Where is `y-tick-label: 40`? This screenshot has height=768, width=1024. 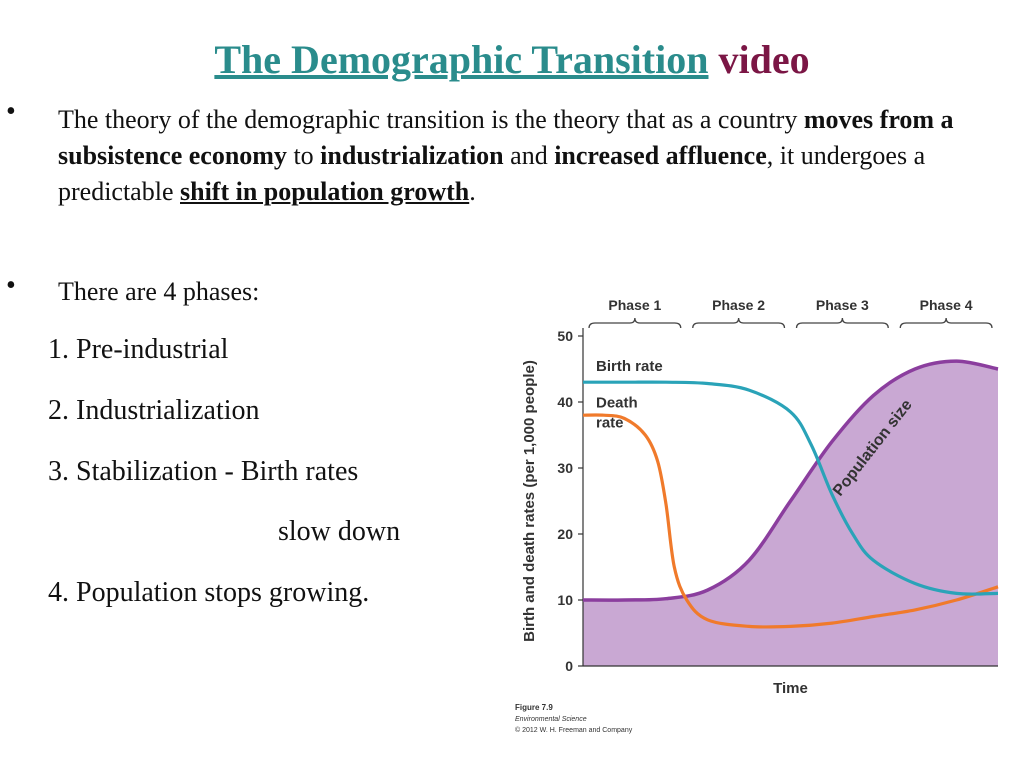 y-tick-label: 40 is located at coordinates (565, 402).